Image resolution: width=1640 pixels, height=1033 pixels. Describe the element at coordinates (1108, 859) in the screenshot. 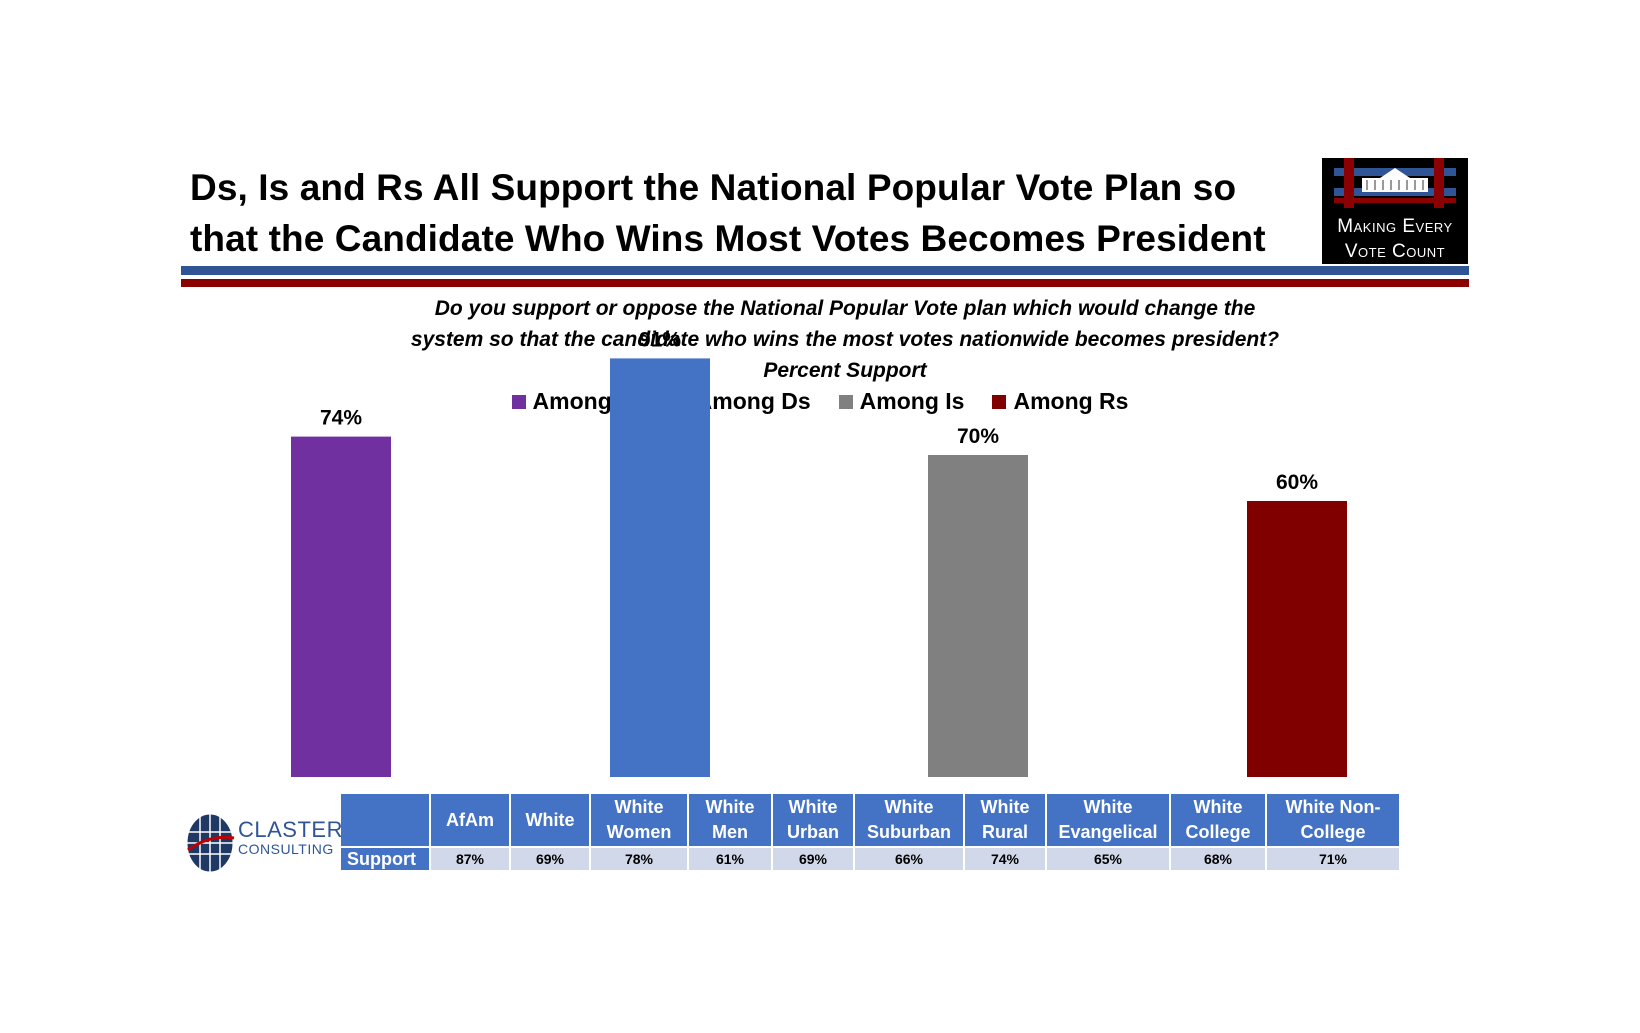

I see `table-cell: 65%` at that location.